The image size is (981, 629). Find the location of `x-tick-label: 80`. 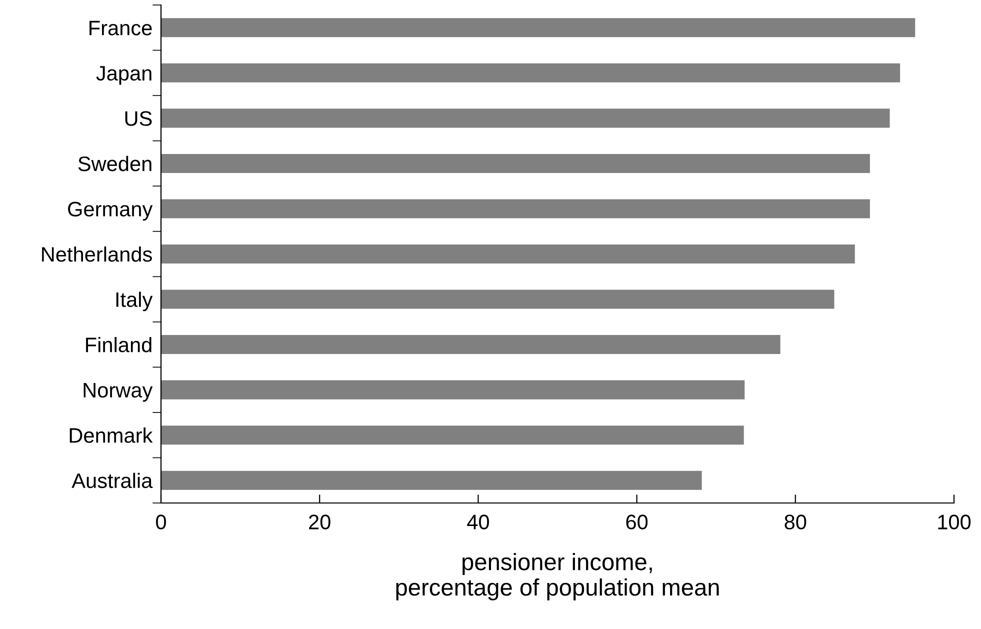

x-tick-label: 80 is located at coordinates (795, 522).